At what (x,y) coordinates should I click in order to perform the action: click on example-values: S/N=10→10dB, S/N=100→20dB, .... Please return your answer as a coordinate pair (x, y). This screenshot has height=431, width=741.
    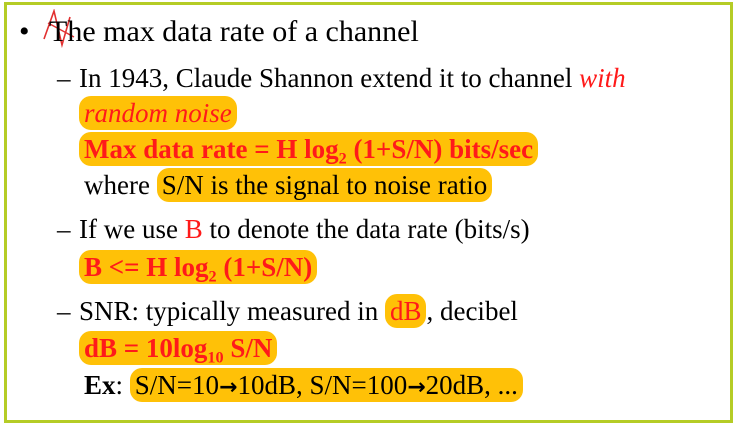
    Looking at the image, I should click on (326, 385).